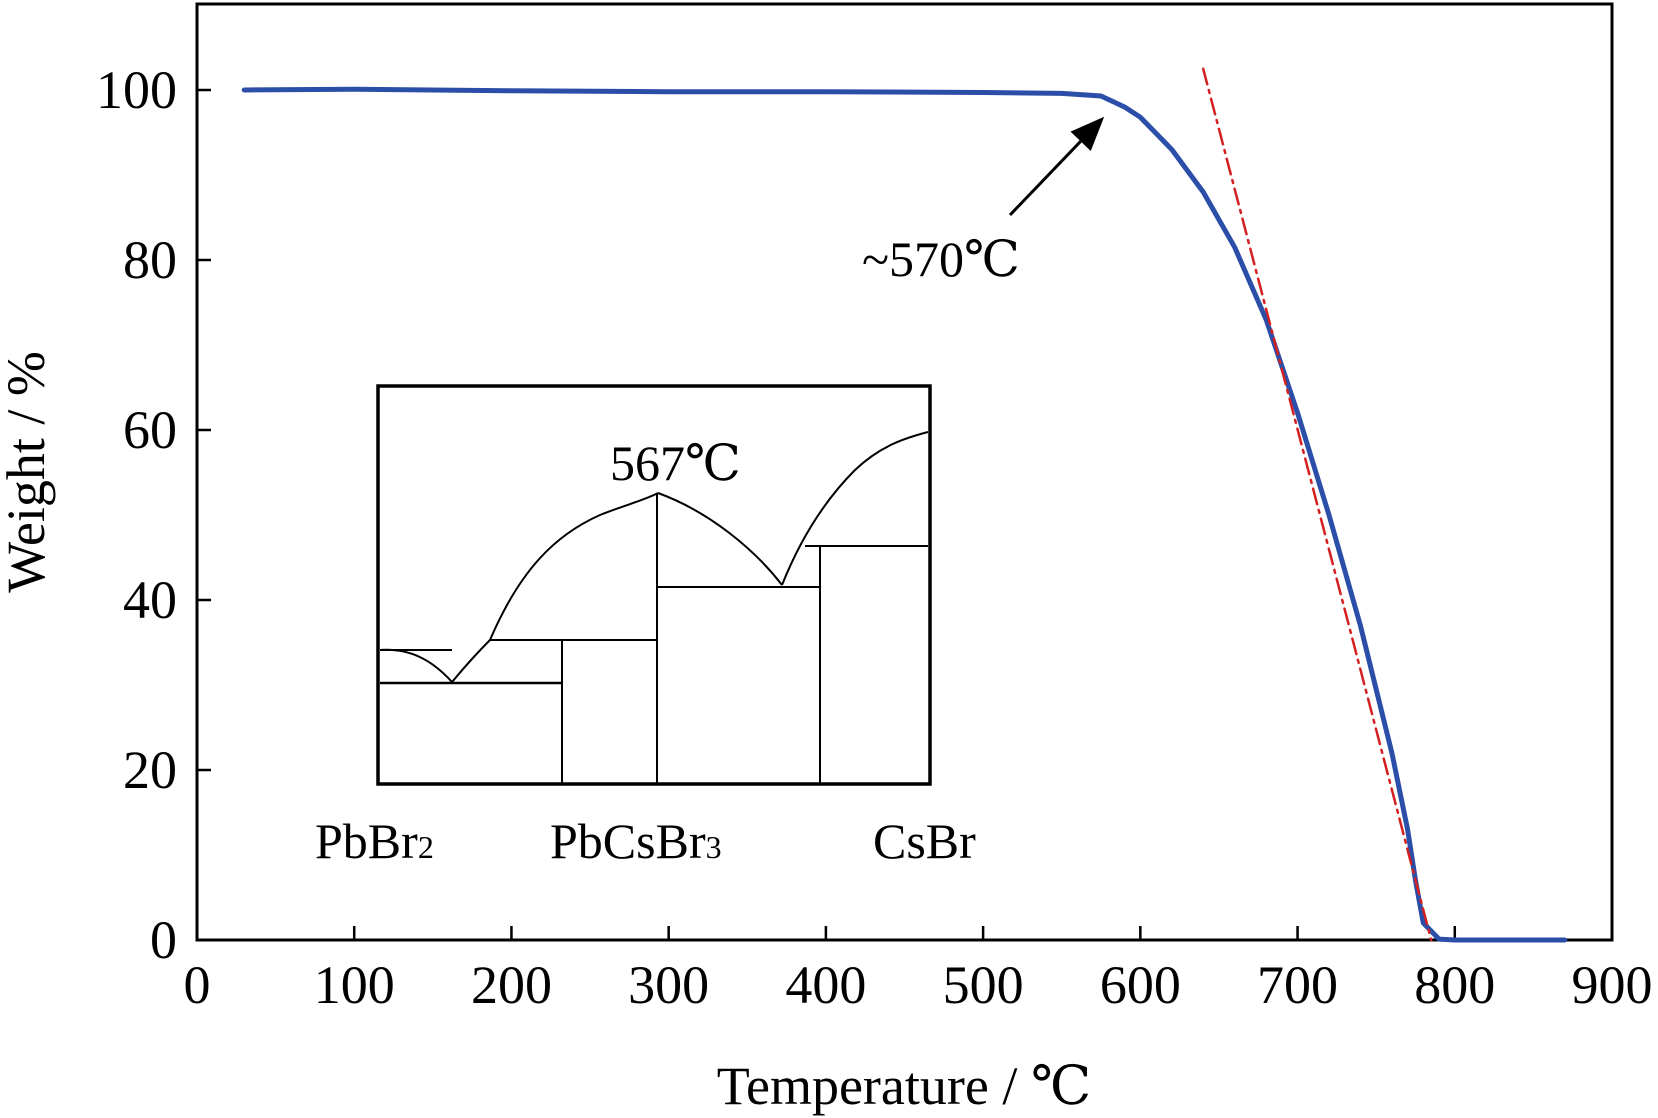  I want to click on inset-label-pbcsbr3: PbCsBr3, so click(636, 841).